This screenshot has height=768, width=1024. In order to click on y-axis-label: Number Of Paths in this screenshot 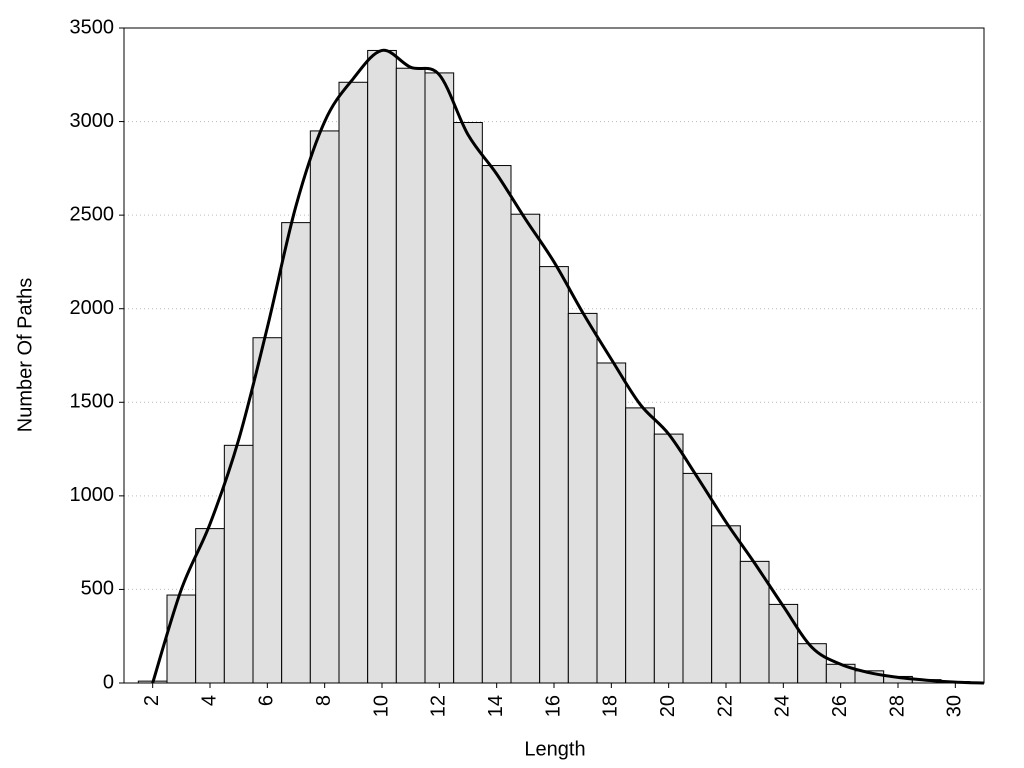, I will do `click(25, 355)`.